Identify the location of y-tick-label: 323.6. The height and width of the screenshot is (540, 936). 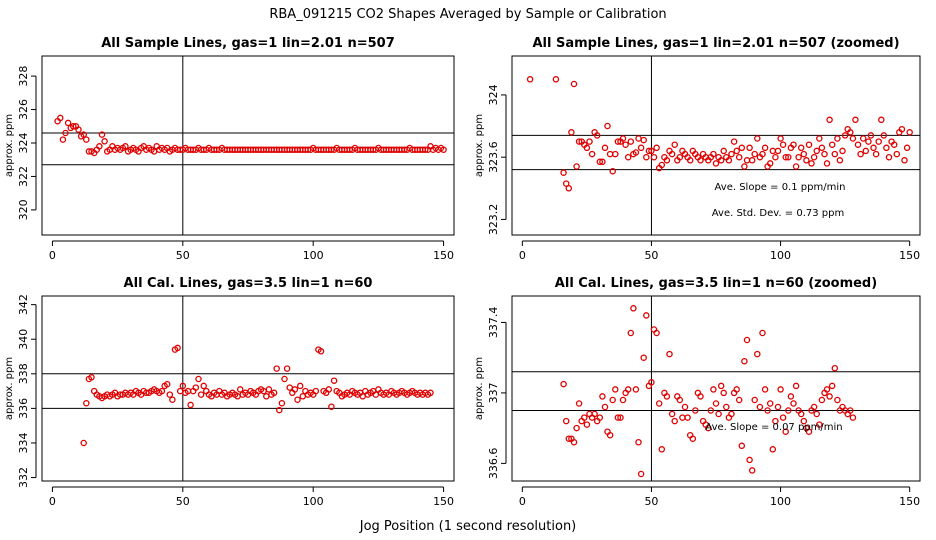
(493, 157).